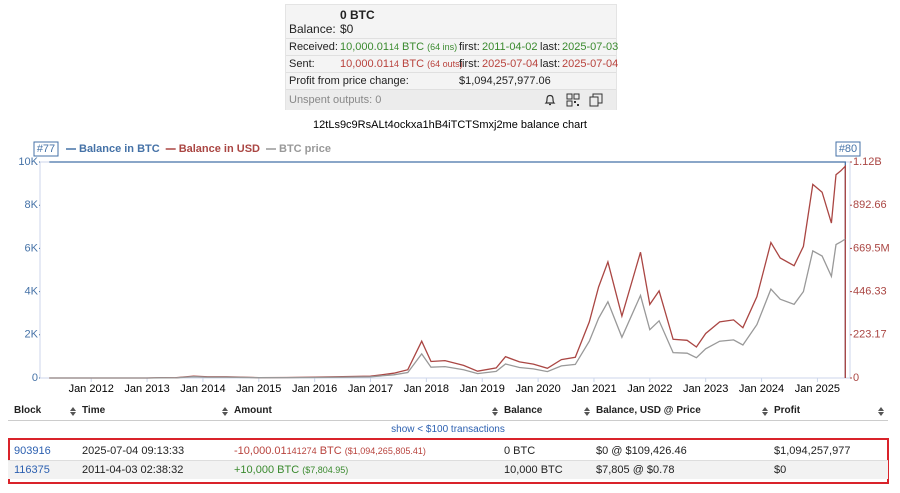 This screenshot has width=900, height=493. I want to click on header-cell: Amount, so click(253, 410).